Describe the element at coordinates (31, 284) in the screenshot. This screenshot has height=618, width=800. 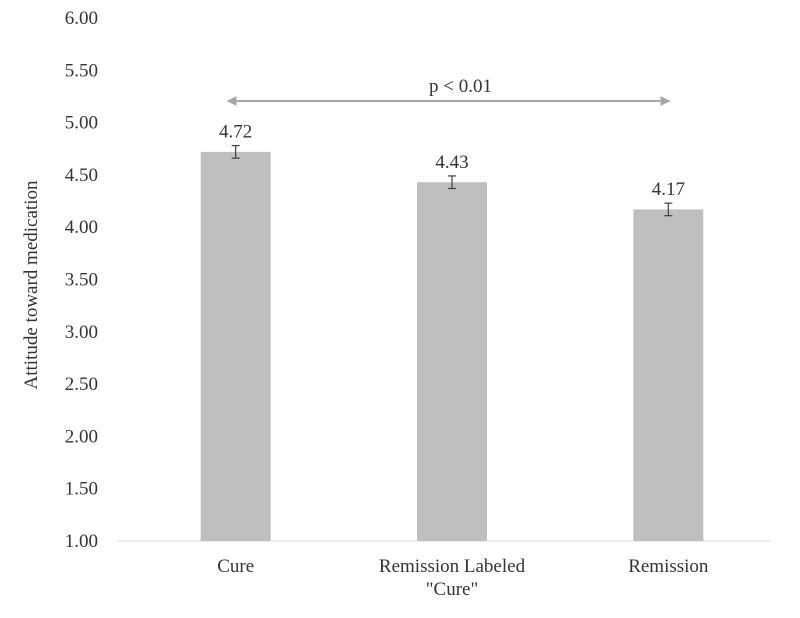
I see `y-axis-title: Attitude toward medication` at that location.